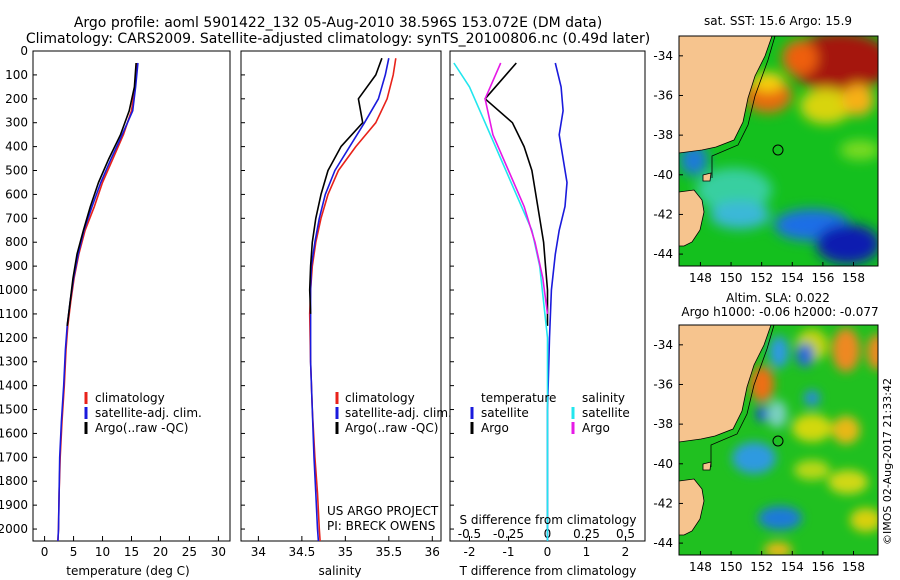  Describe the element at coordinates (388, 552) in the screenshot. I see `x-tick-label: 35.5` at that location.